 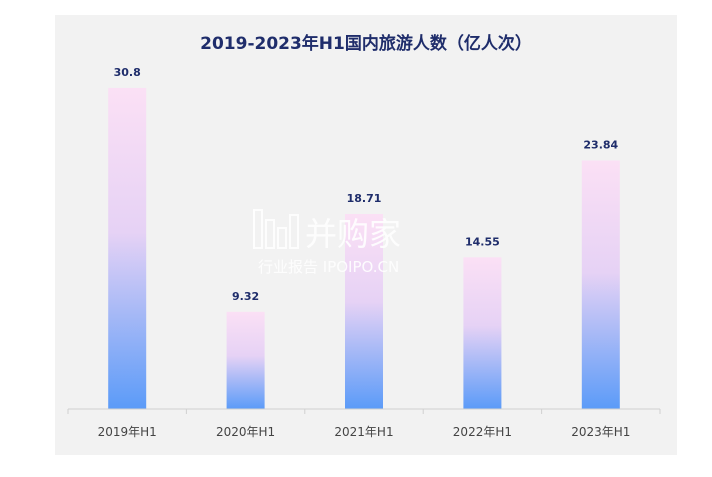 I want to click on x-tick-label: 2021年H1, so click(x=363, y=432).